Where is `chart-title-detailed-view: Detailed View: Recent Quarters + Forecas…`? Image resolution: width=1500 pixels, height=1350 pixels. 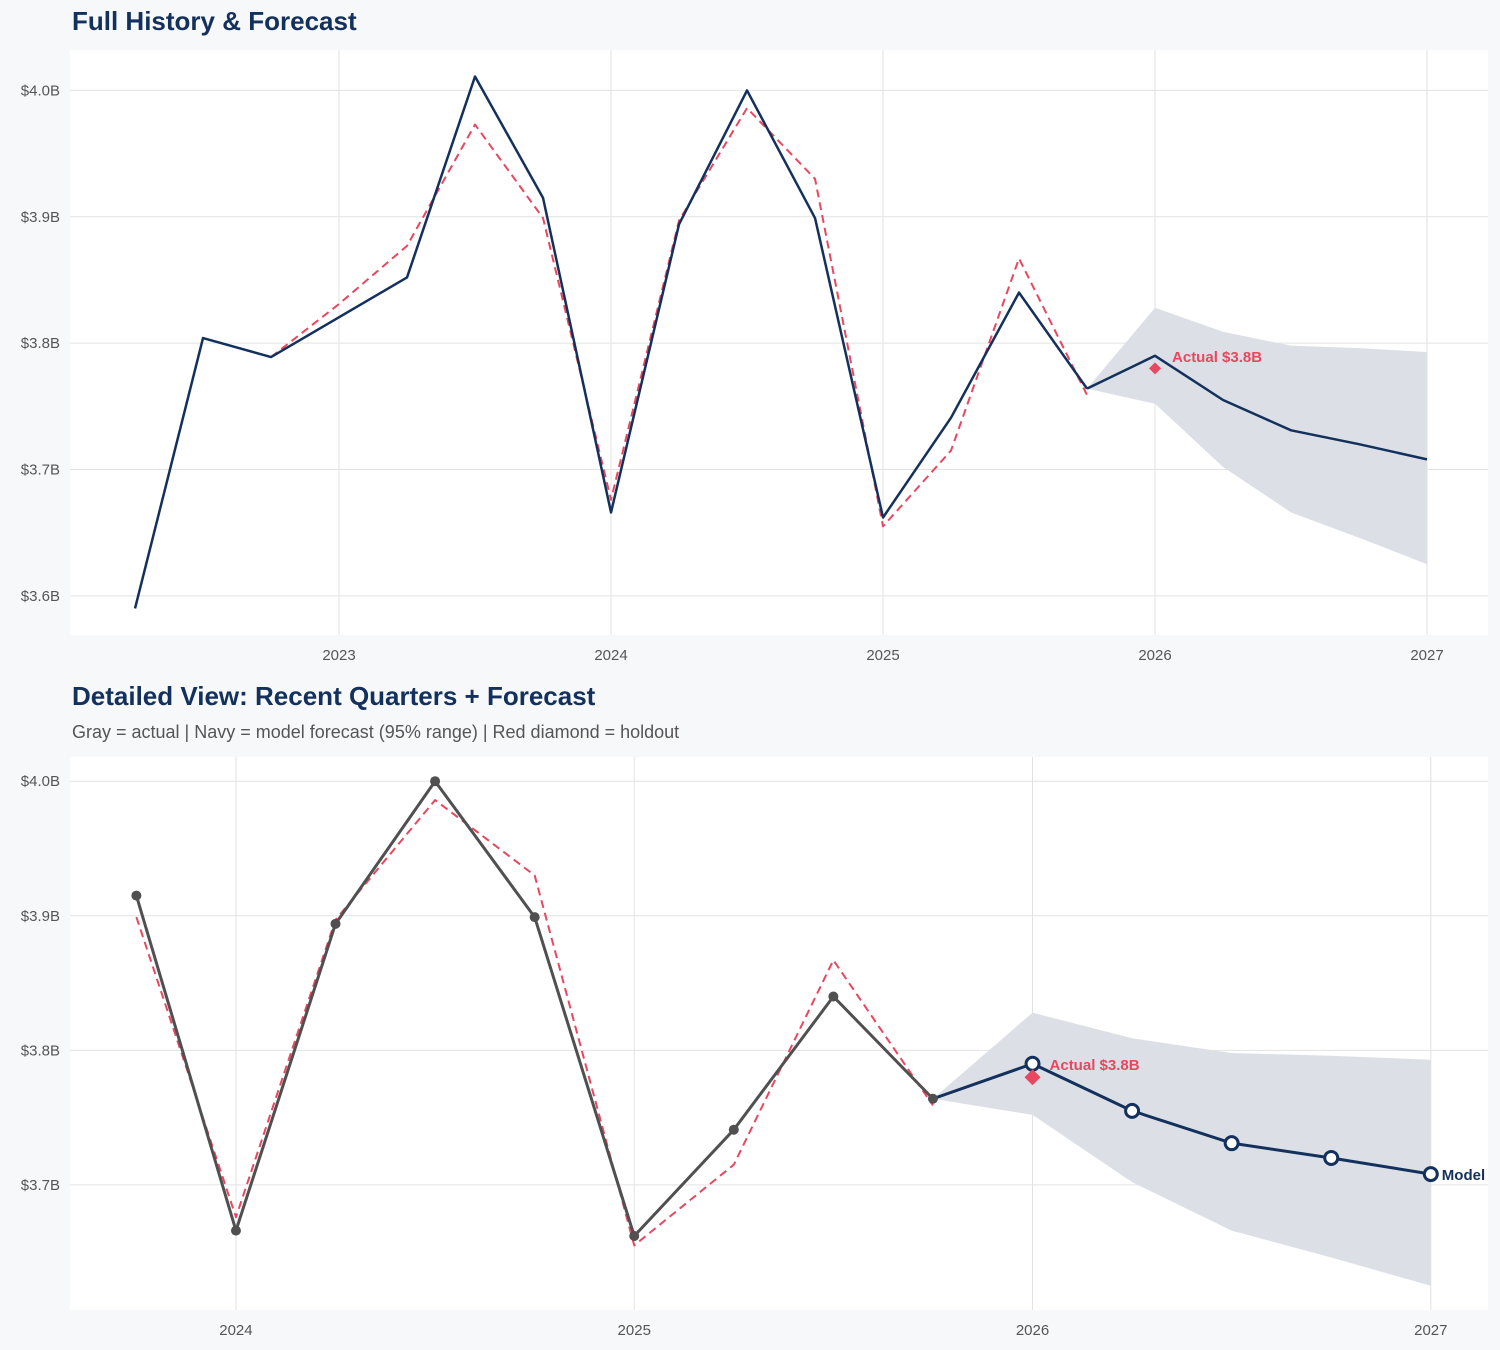 chart-title-detailed-view: Detailed View: Recent Quarters + Forecas… is located at coordinates (334, 696).